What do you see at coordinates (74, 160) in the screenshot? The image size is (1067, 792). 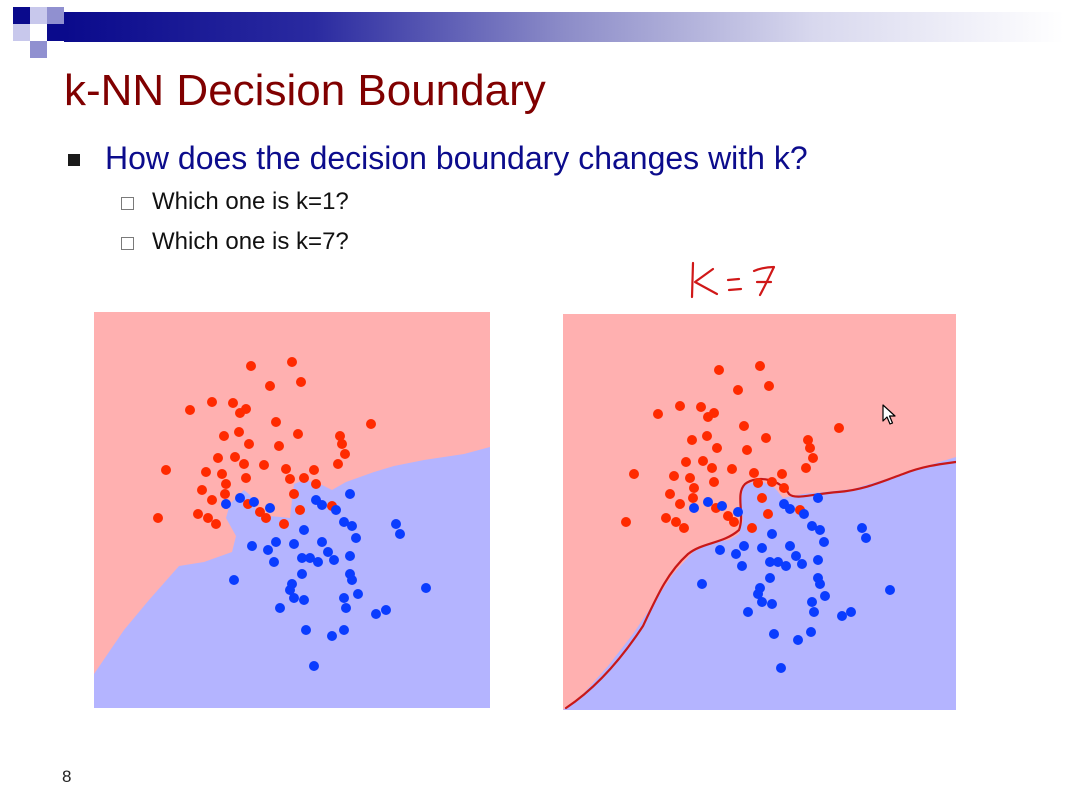 I see `square-bullet-icon` at bounding box center [74, 160].